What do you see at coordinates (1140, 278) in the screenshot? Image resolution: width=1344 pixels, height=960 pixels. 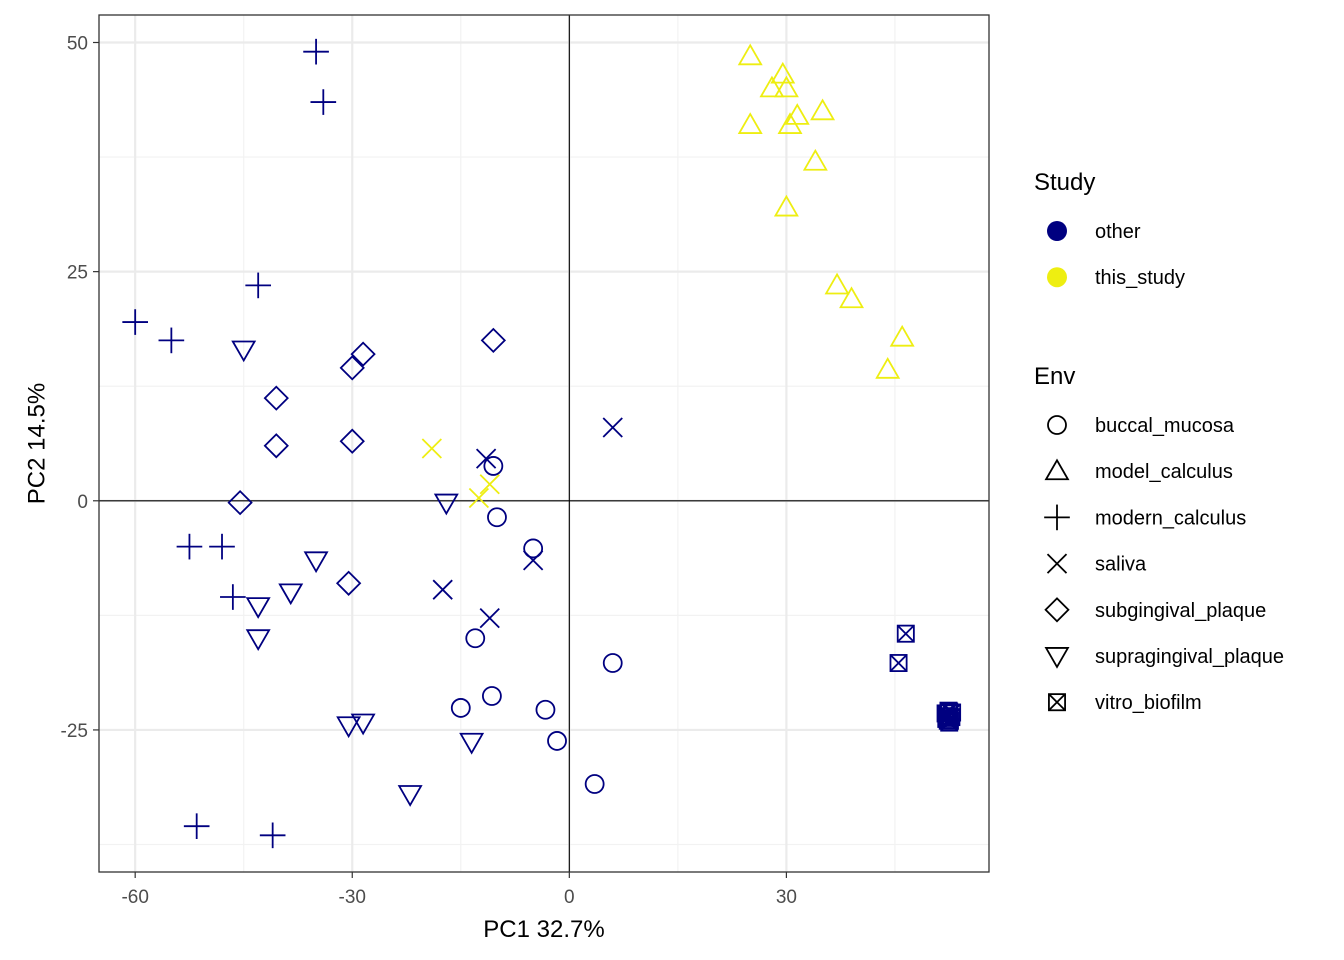 I see `legend-label: this_study` at bounding box center [1140, 278].